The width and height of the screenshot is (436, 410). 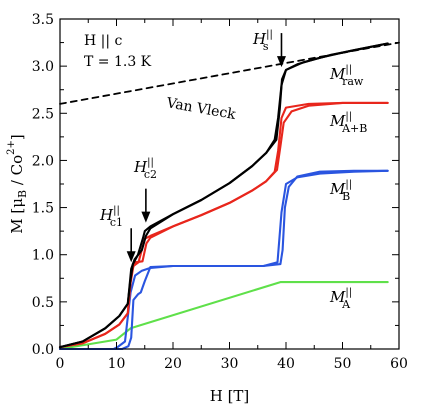 I want to click on y-tick-label: 2.0, so click(x=43, y=161).